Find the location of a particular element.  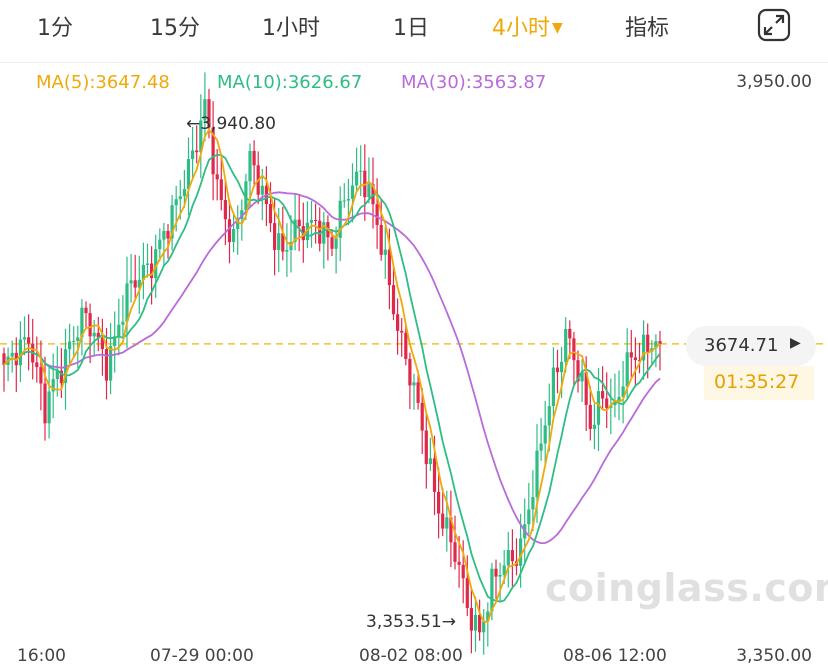

tab-indicators: 指标 is located at coordinates (647, 28).